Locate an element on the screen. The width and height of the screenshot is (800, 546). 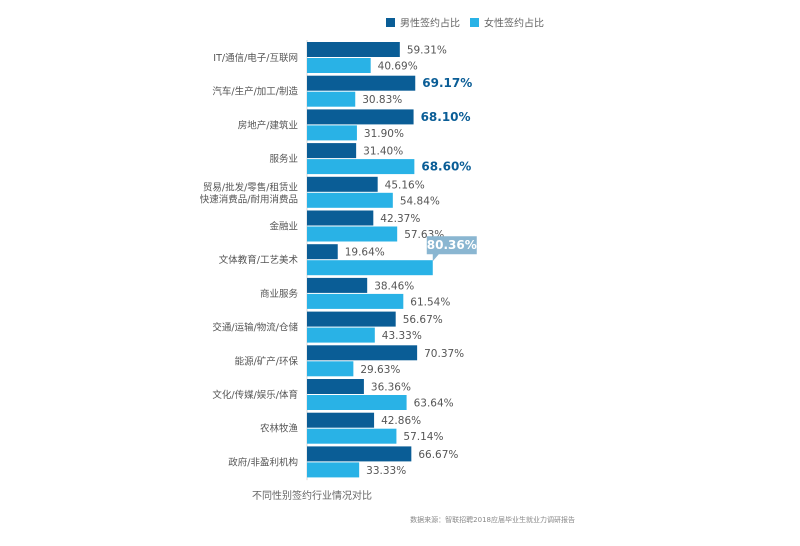
chart-caption: 不同性别签约行业情况对比 is located at coordinates (312, 495).